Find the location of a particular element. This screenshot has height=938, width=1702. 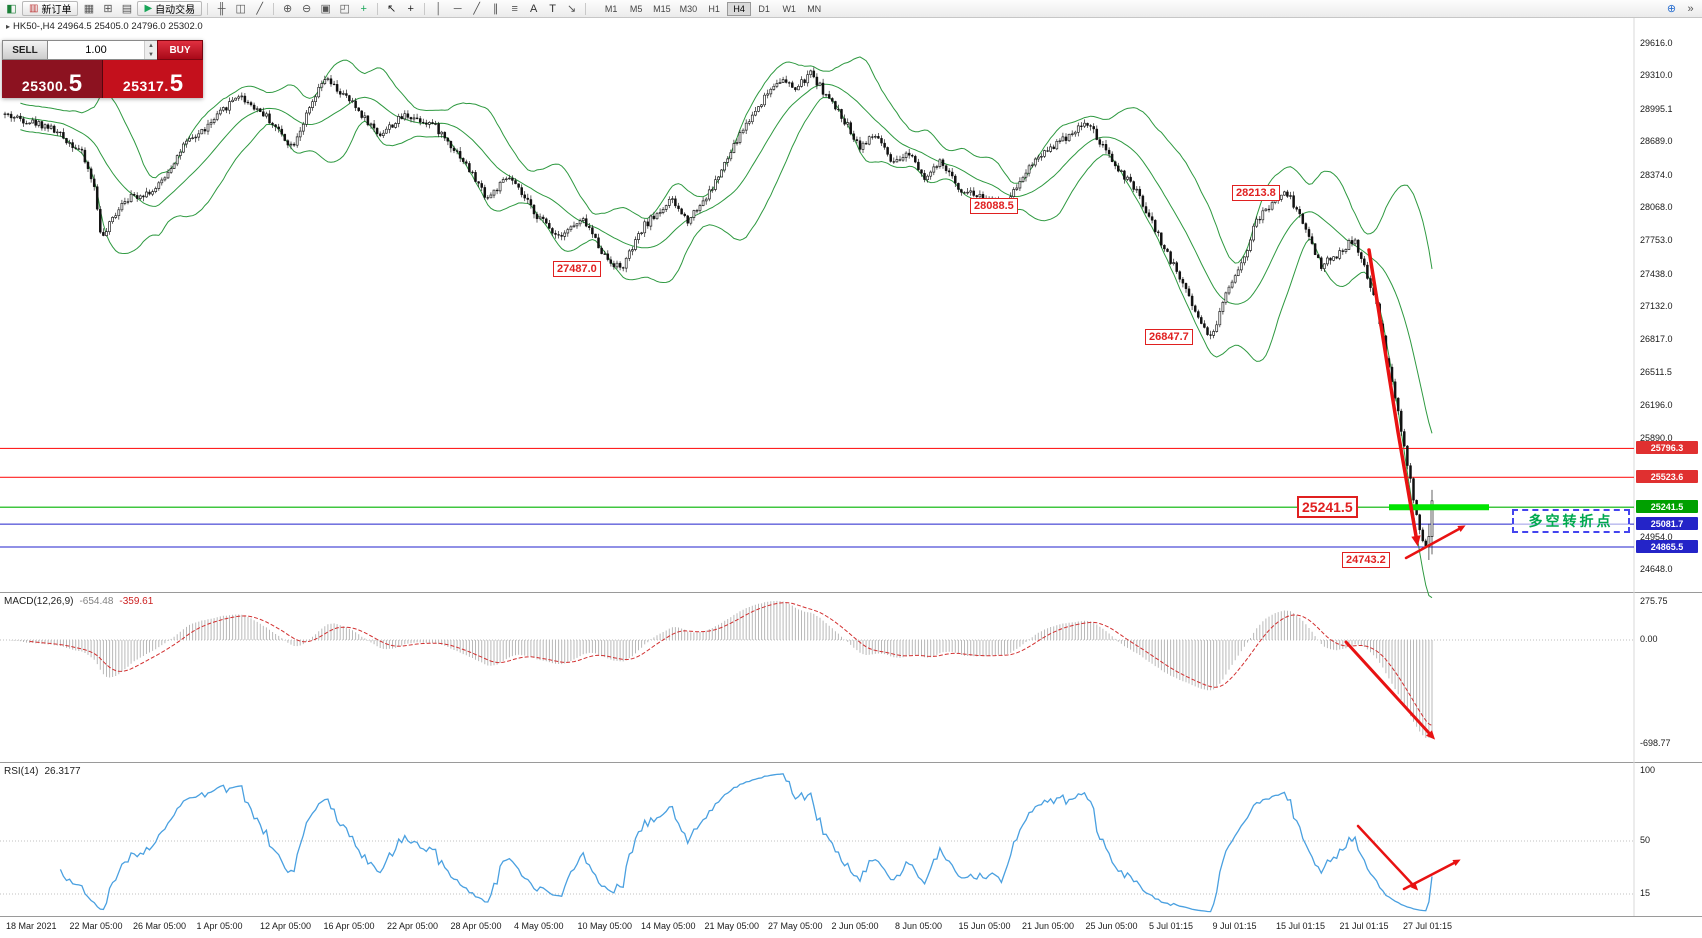

text-icon: A is located at coordinates (533, 8).